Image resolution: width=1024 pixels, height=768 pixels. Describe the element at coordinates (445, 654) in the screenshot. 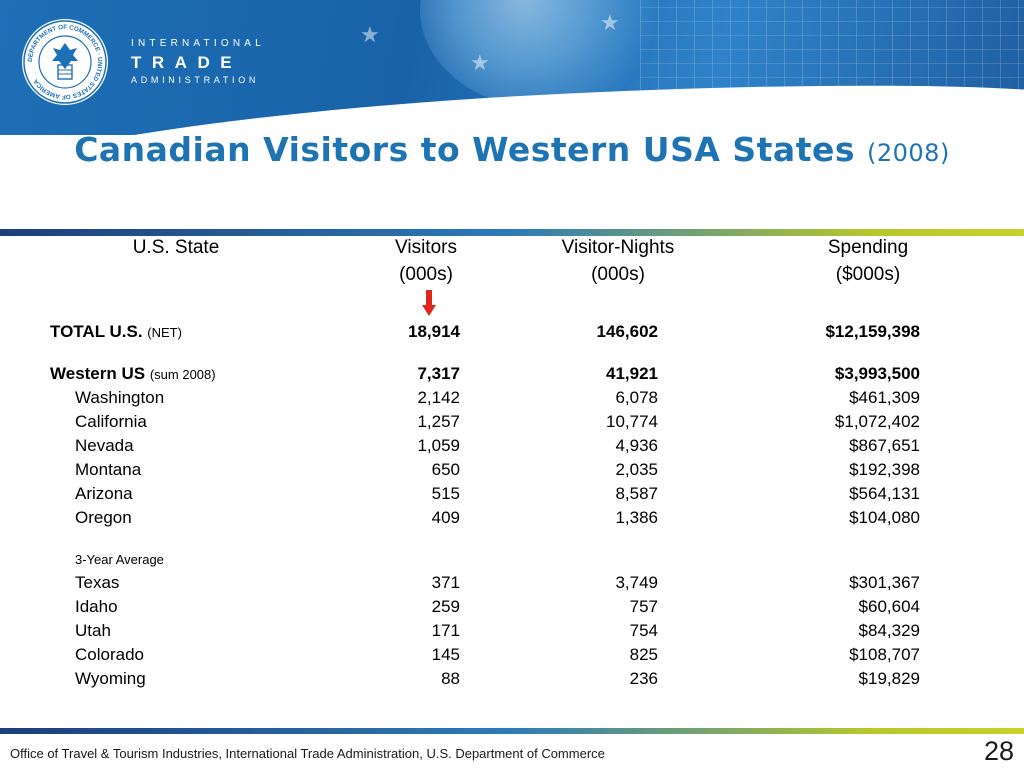

I see `table-row-visitors: 145` at that location.